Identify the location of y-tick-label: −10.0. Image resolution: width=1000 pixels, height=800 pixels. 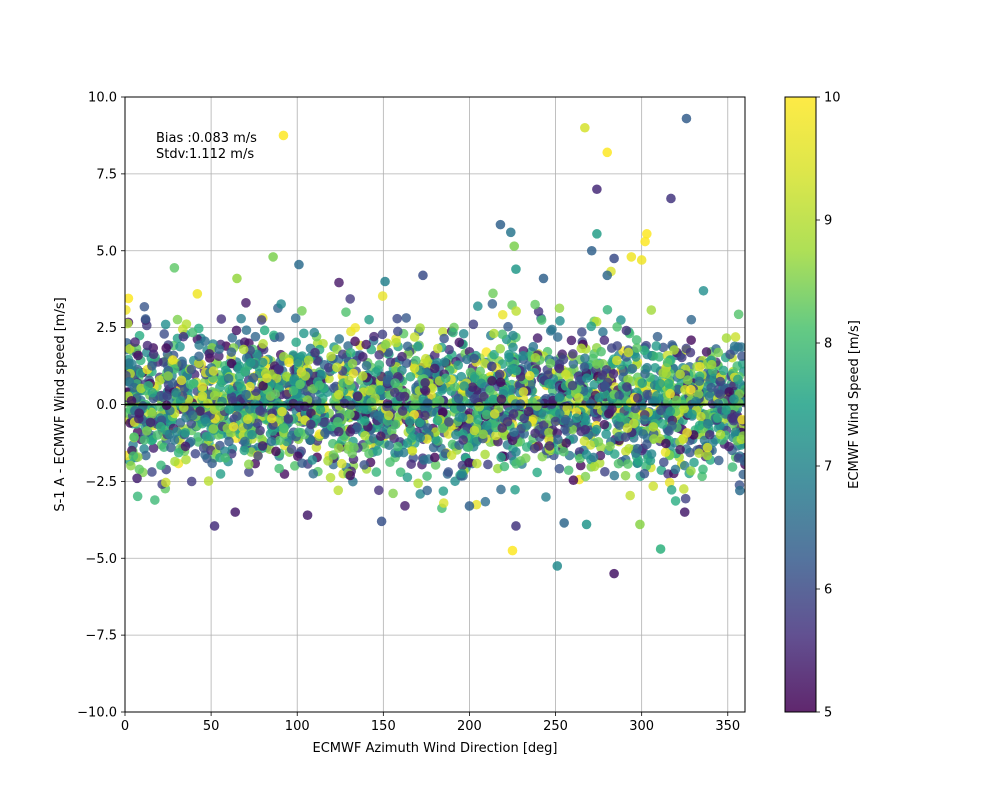
(97, 713).